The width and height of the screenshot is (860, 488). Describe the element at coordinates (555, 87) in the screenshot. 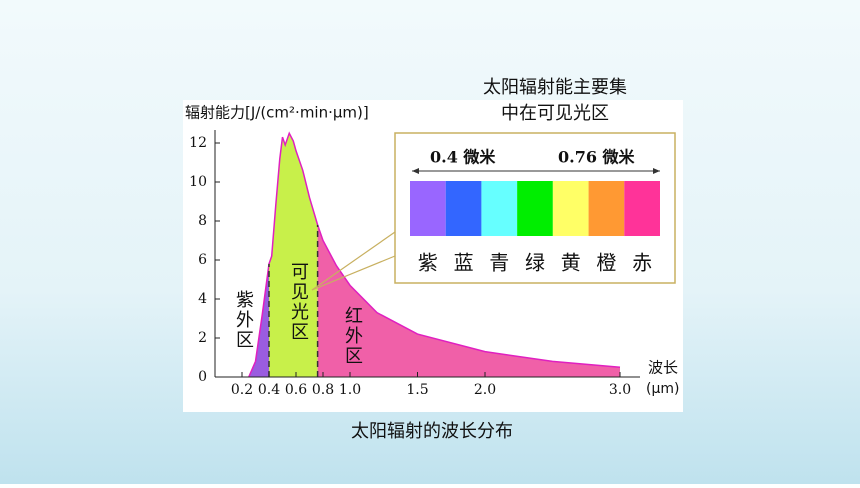

I see `annotation: 太阳辐射能主要集` at that location.